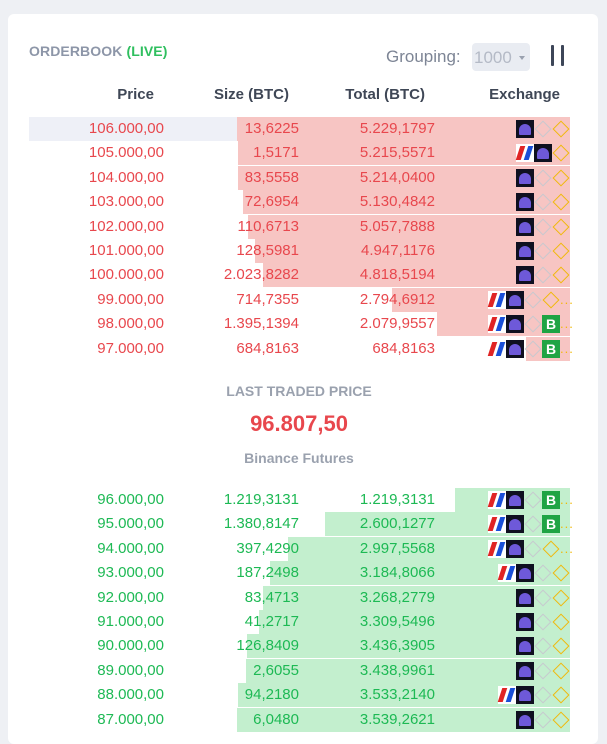  What do you see at coordinates (397, 177) in the screenshot?
I see `ask-total: 5.214,0400` at bounding box center [397, 177].